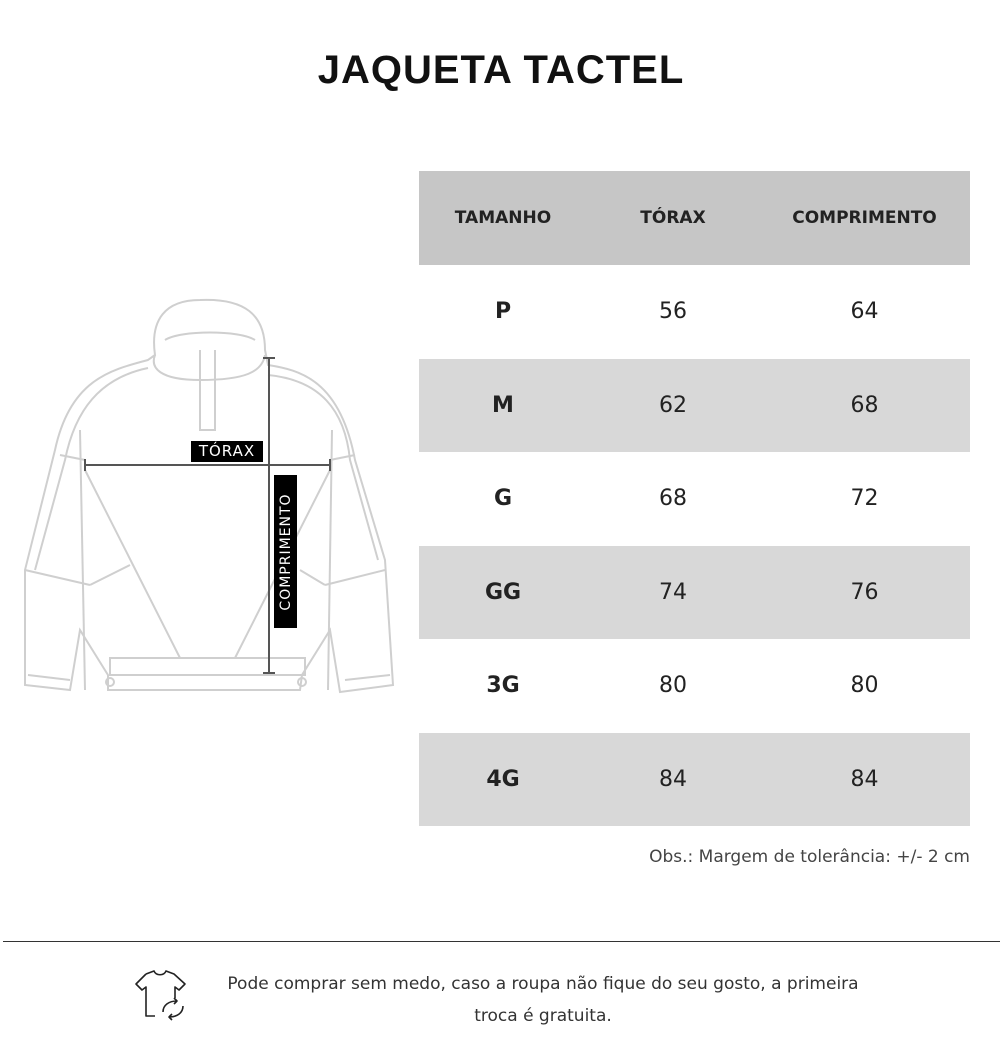  What do you see at coordinates (694, 312) in the screenshot?
I see `table-row: P 56 64` at bounding box center [694, 312].